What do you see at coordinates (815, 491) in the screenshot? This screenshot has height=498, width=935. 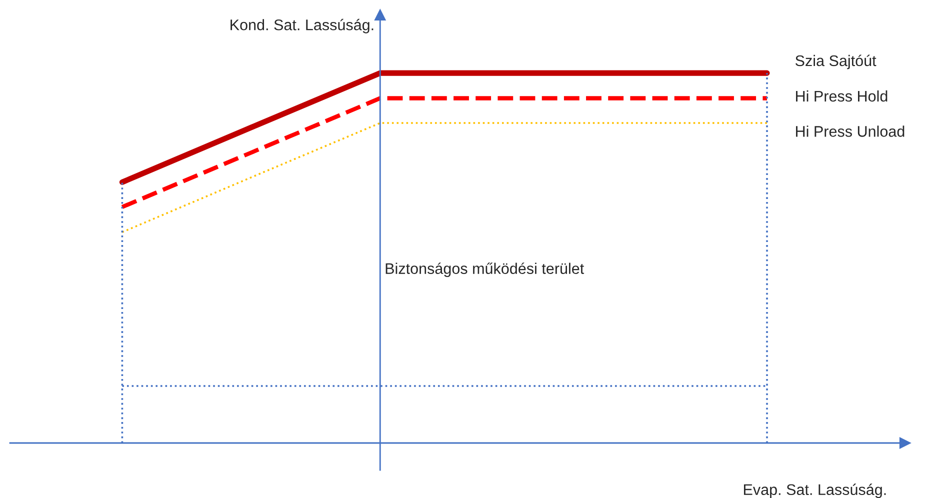 I see `x-axis-title: Evap. Sat. Lassúság.` at bounding box center [815, 491].